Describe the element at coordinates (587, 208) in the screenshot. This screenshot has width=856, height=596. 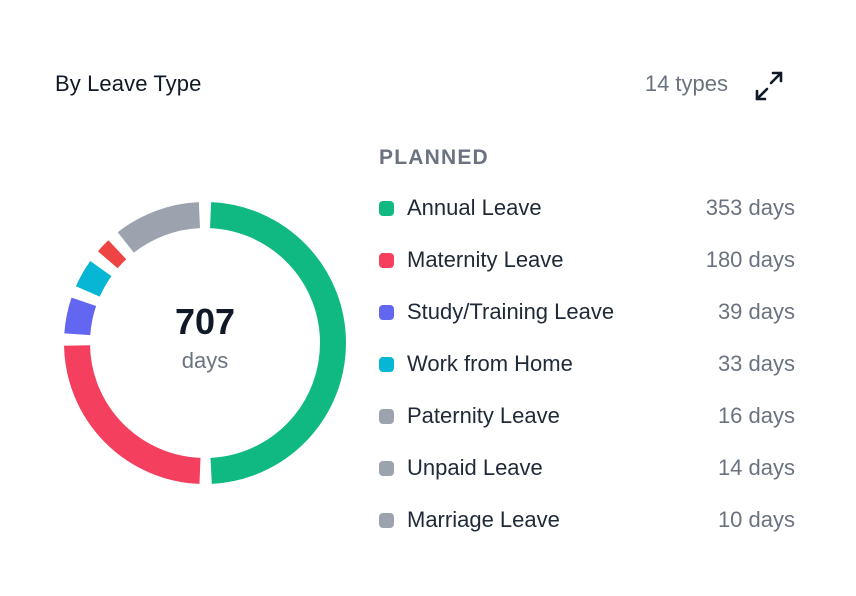
I see `legend-item: Annual Leave 353 days` at that location.